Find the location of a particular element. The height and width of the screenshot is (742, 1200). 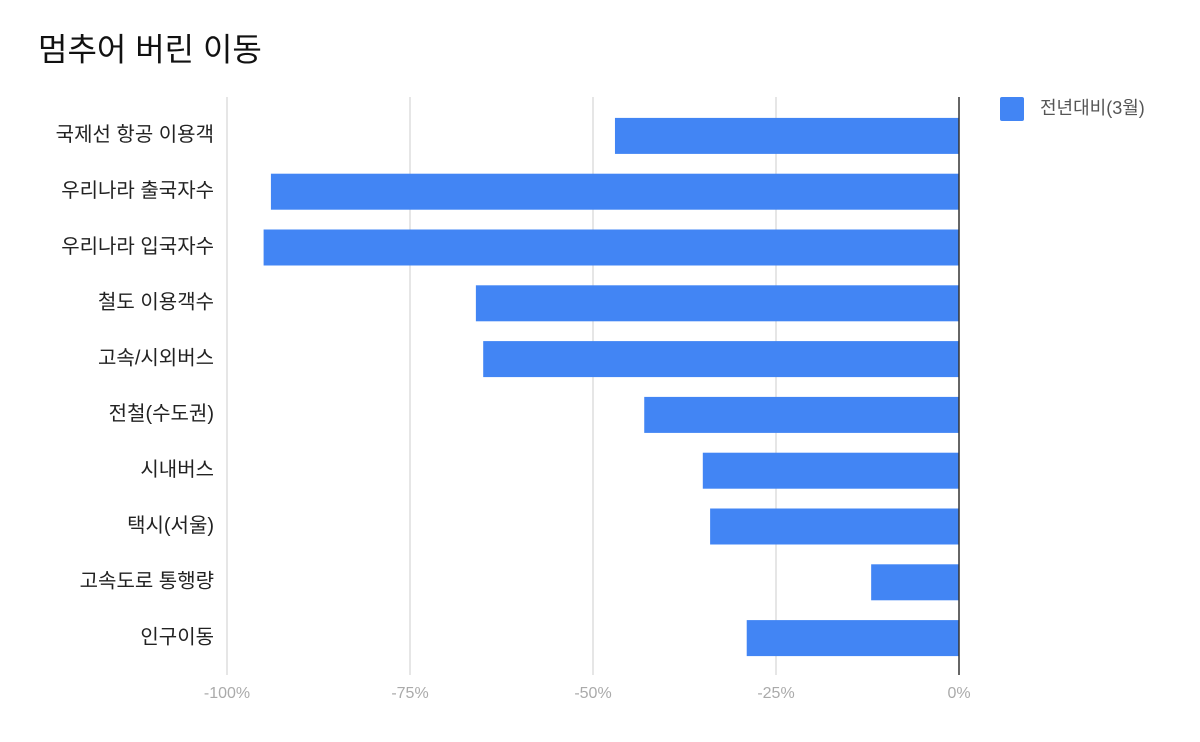

legend-swatch is located at coordinates (1012, 109).